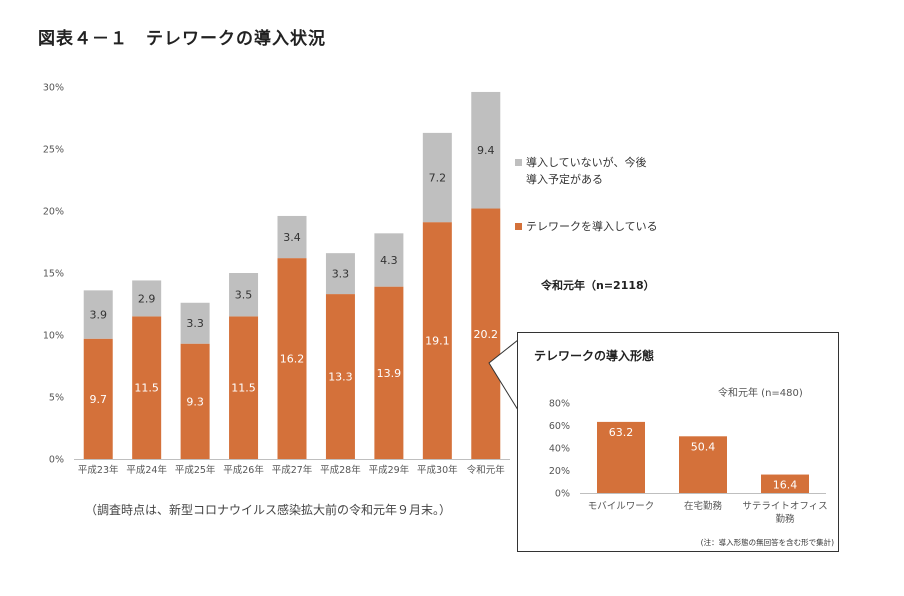  Describe the element at coordinates (562, 494) in the screenshot. I see `inset-y-tick-label: 0%` at that location.